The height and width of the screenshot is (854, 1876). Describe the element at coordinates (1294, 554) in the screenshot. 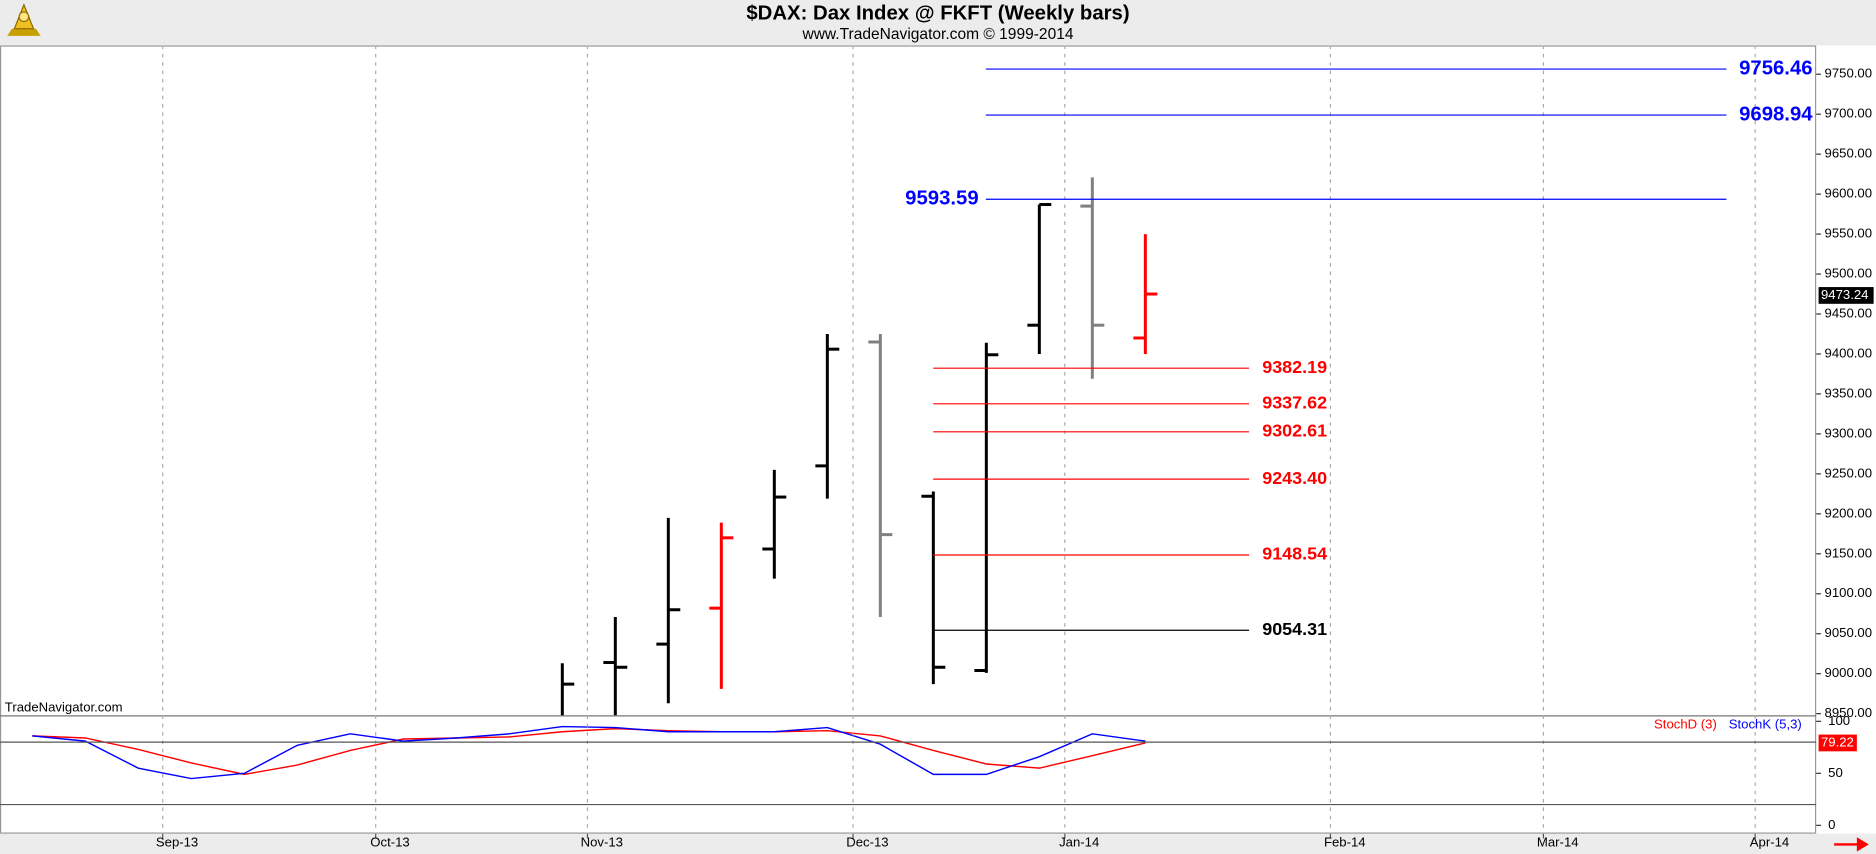

I see `level-label: 9148.54` at that location.